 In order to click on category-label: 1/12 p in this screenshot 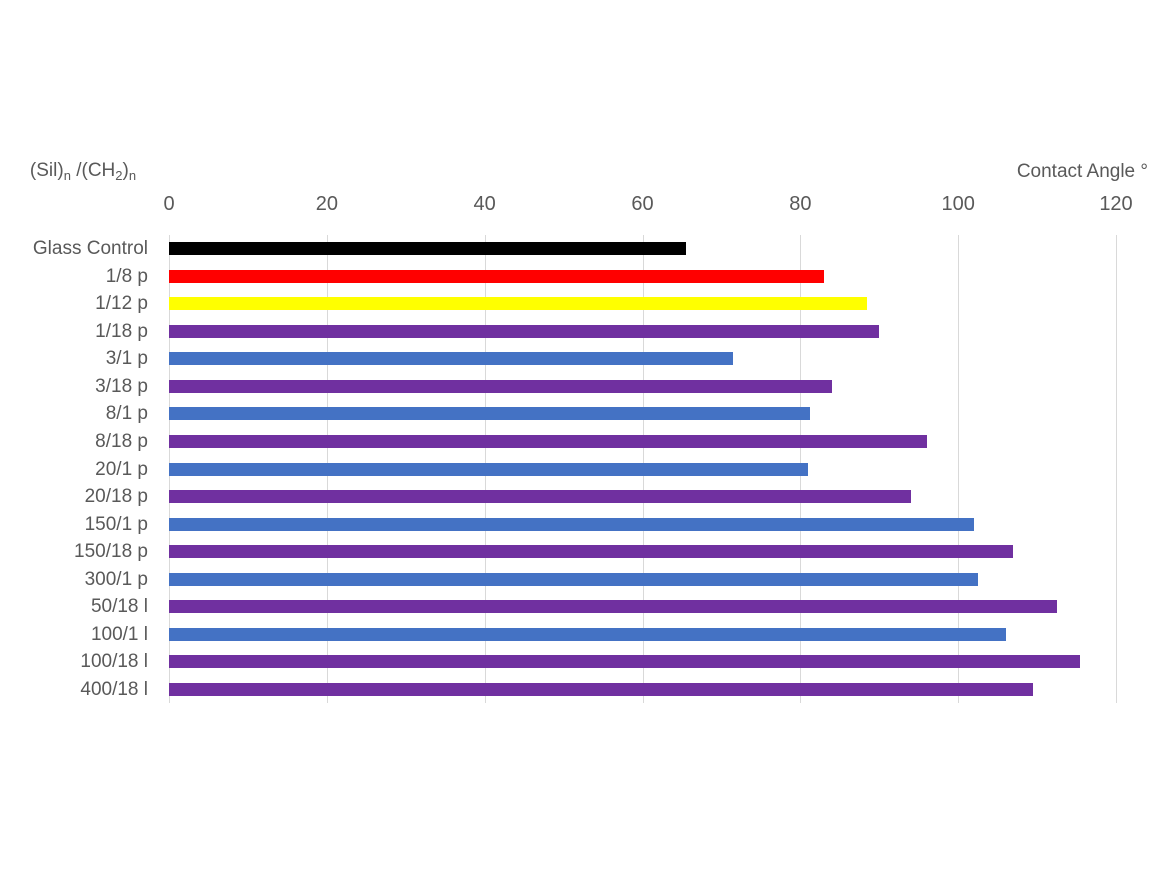, I will do `click(121, 303)`.